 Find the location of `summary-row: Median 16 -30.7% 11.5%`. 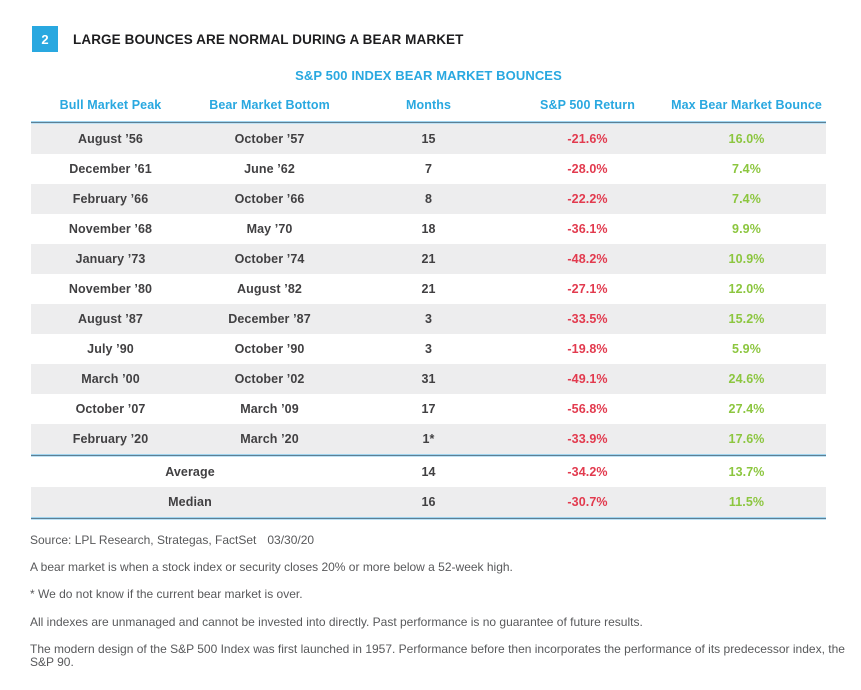

summary-row: Median 16 -30.7% 11.5% is located at coordinates (428, 502).